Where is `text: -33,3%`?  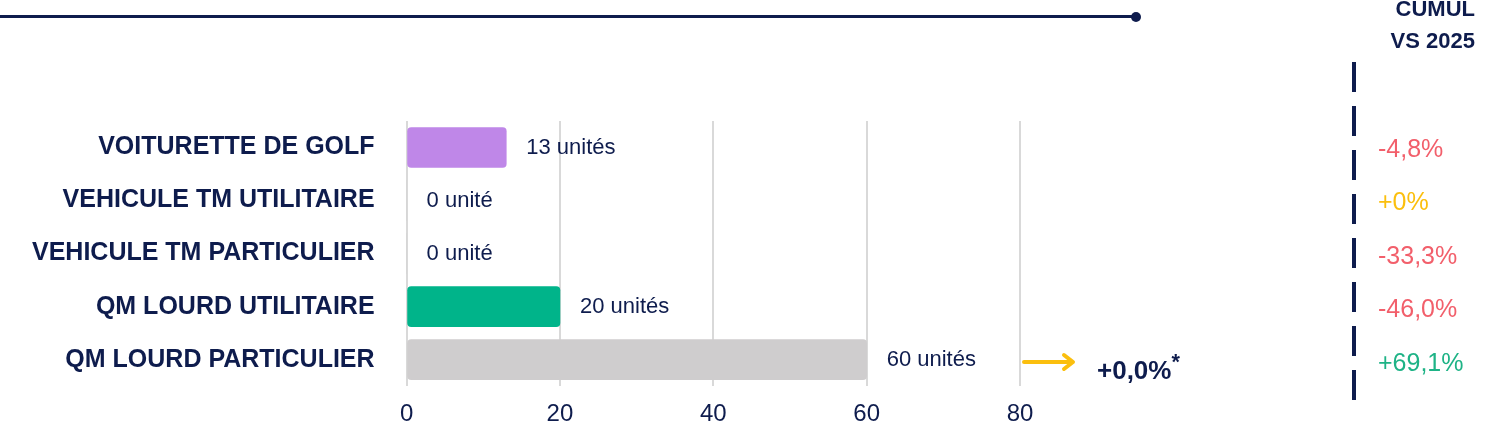
text: -33,3% is located at coordinates (1418, 255).